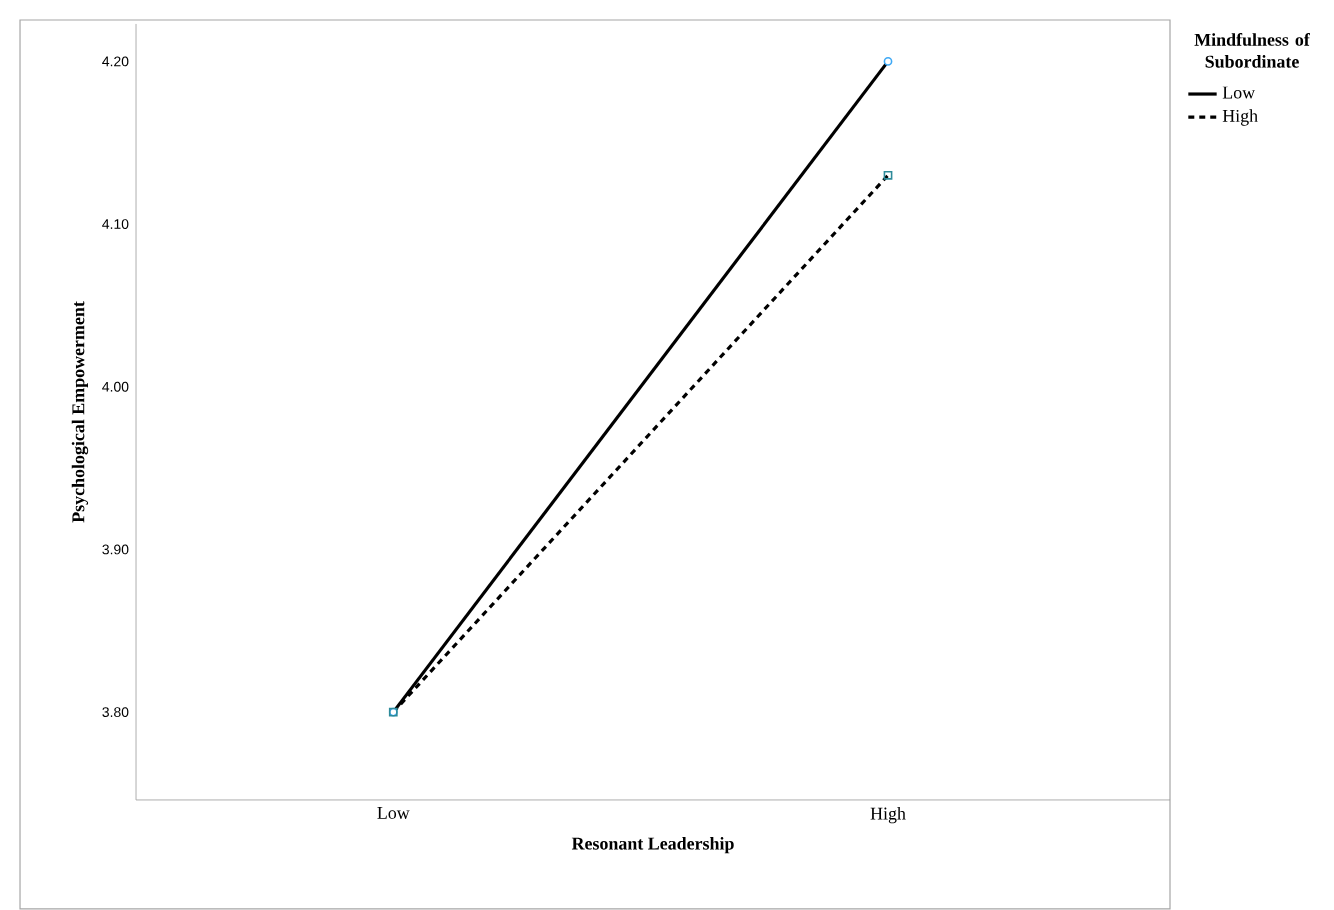 The height and width of the screenshot is (910, 1334). Describe the element at coordinates (1252, 50) in the screenshot. I see `legend-title: Mindfulness of Subordinate` at that location.